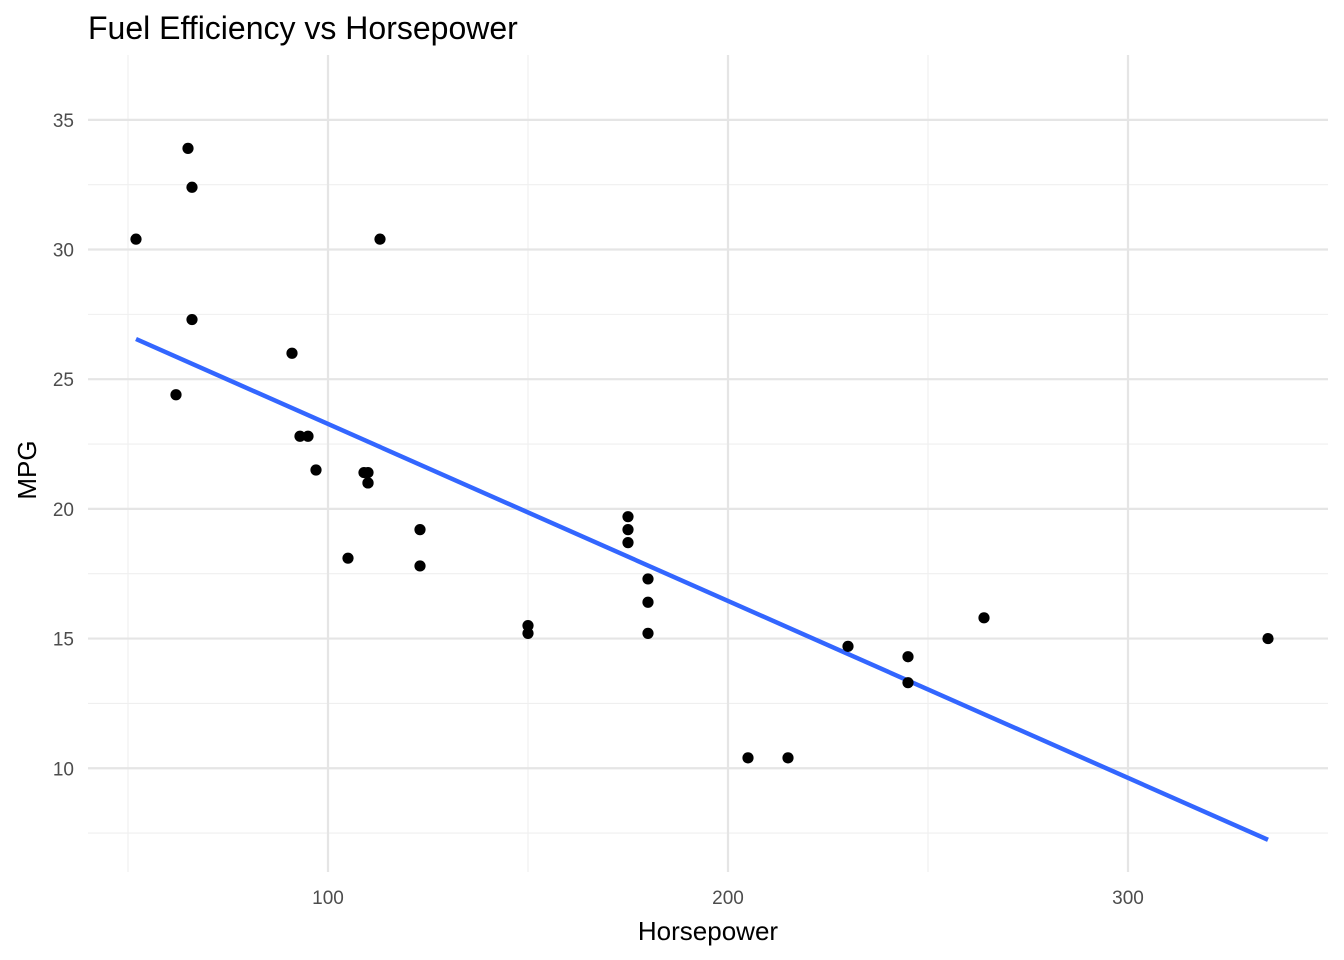 This screenshot has height=960, width=1344. Describe the element at coordinates (708, 931) in the screenshot. I see `x-axis-title: Horsepower` at that location.